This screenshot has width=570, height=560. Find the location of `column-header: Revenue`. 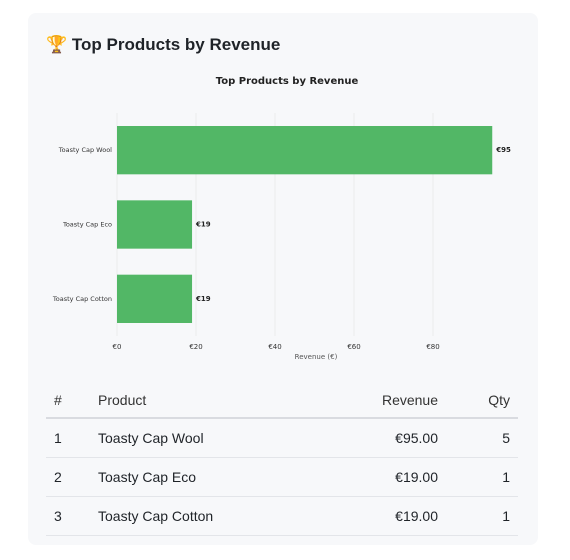

column-header: Revenue is located at coordinates (382, 400).